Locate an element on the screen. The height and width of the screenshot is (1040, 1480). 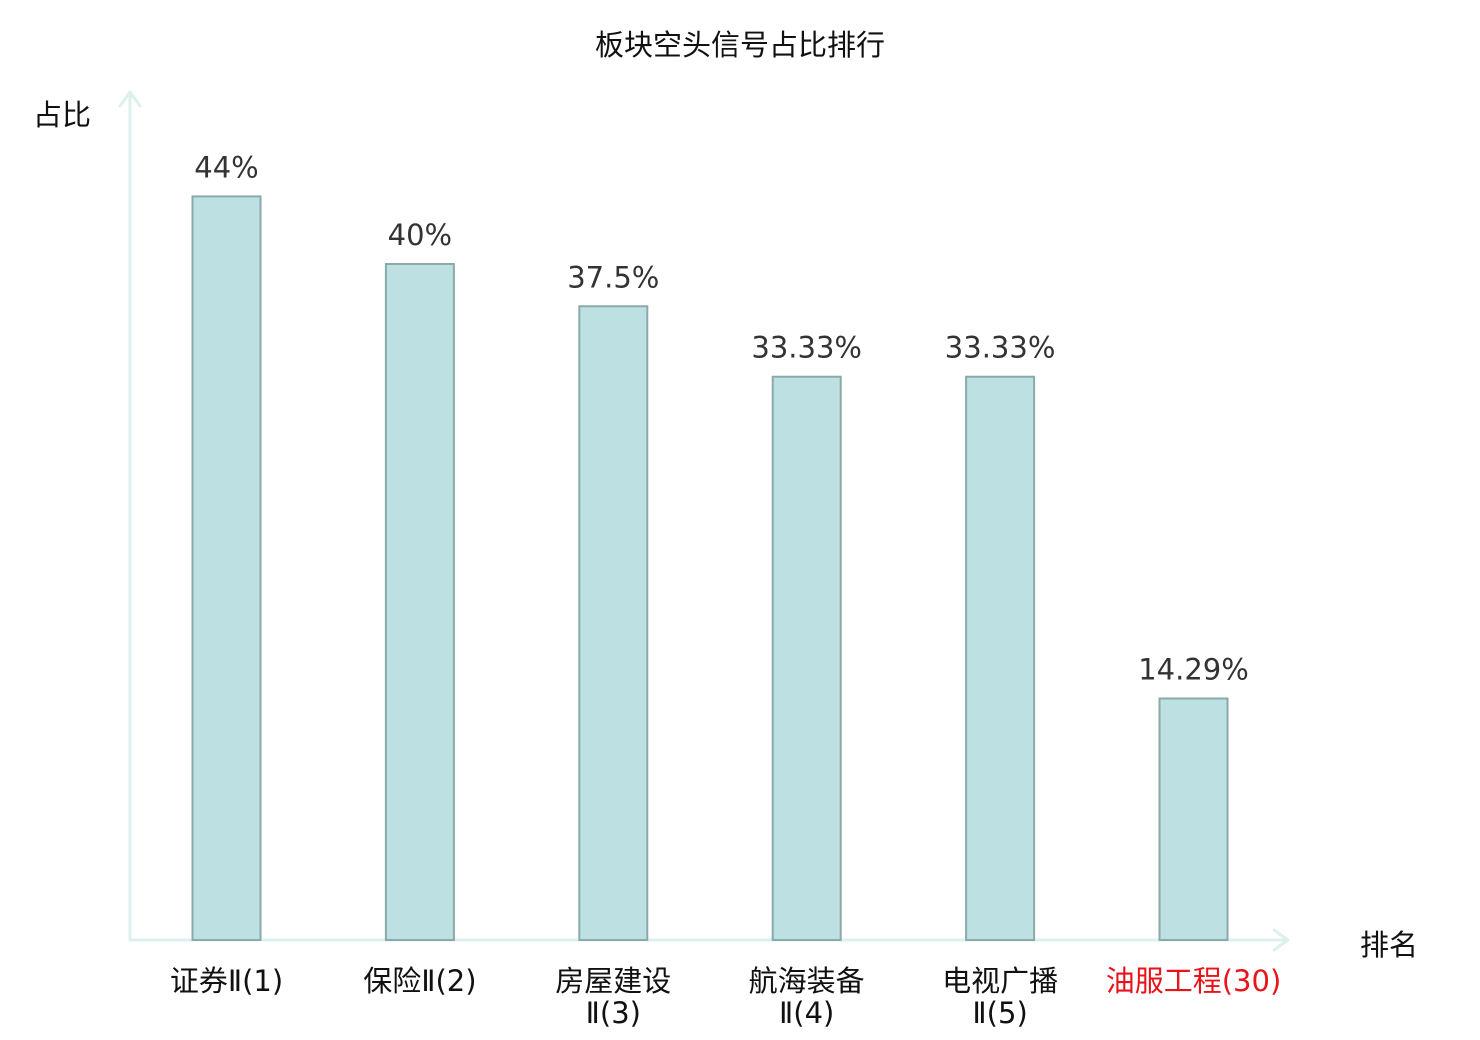
data-label-1: 44% is located at coordinates (226, 167).